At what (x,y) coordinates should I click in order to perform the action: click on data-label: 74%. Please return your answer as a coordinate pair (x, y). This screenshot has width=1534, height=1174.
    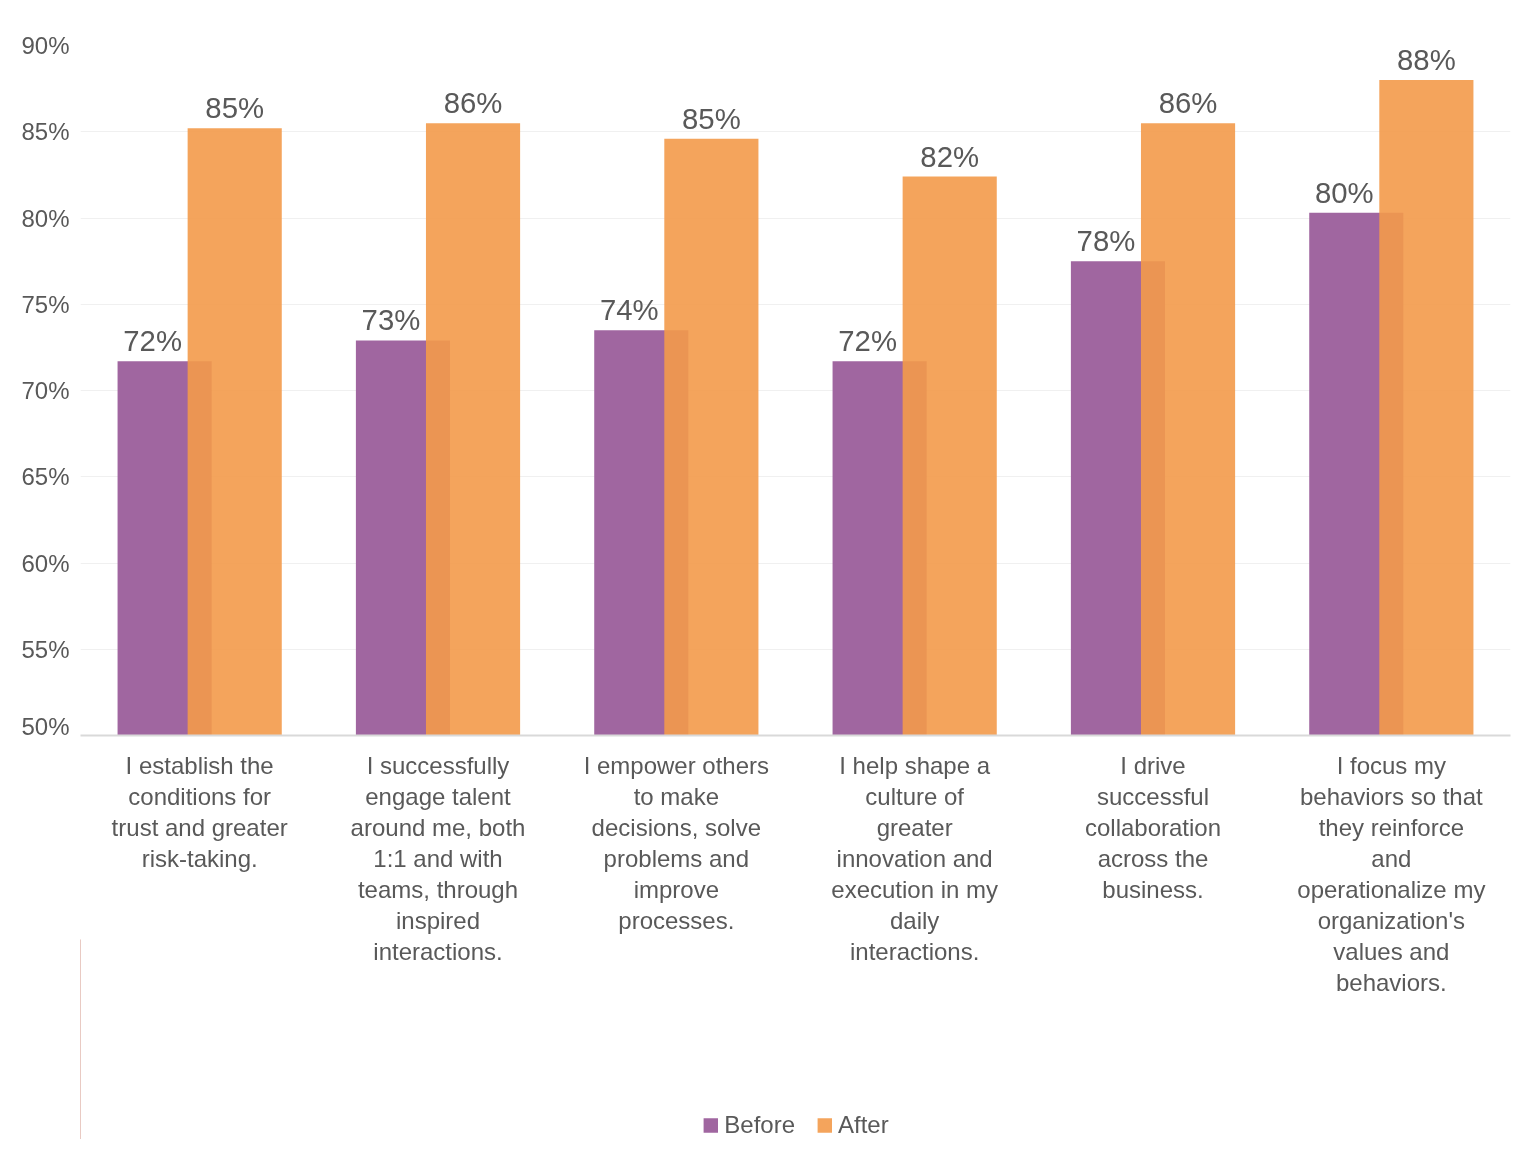
    Looking at the image, I should click on (629, 310).